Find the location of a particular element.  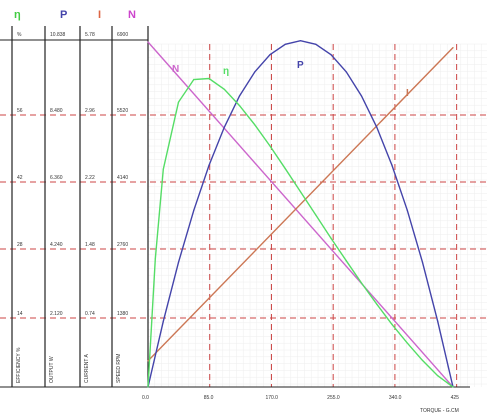

left-axis-header: % is located at coordinates (19, 35).